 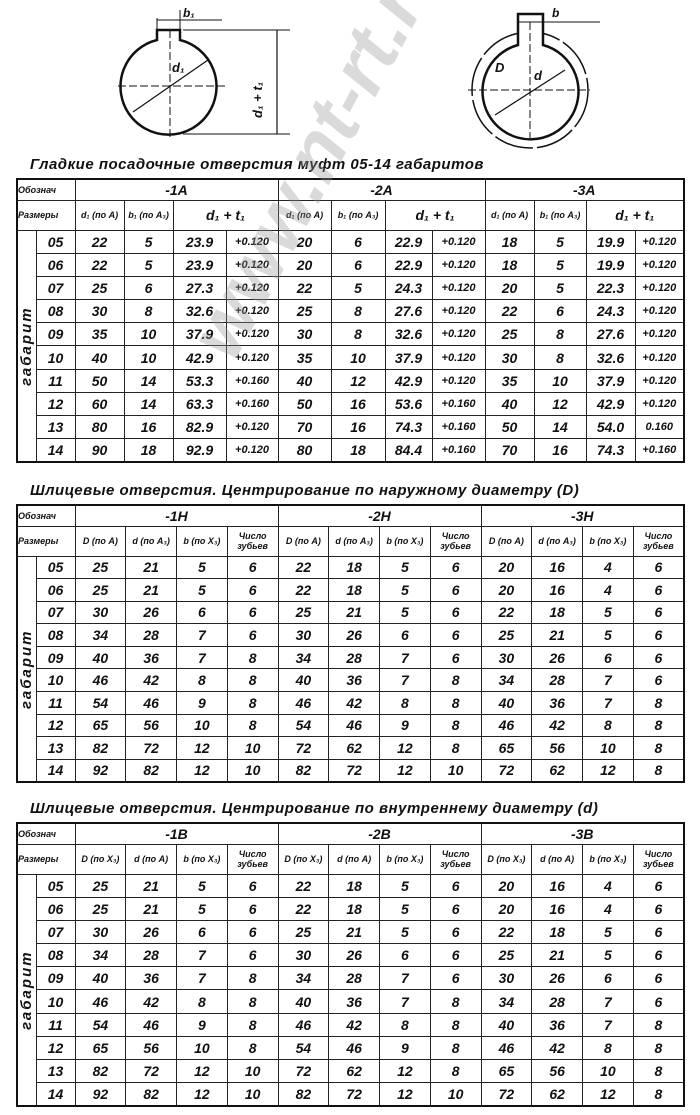 What do you see at coordinates (509, 427) in the screenshot?
I see `table-cell: 50` at bounding box center [509, 427].